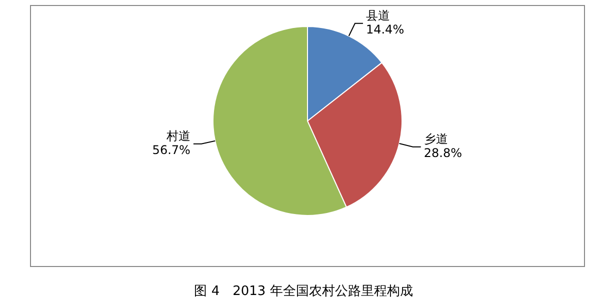 The height and width of the screenshot is (304, 607). What do you see at coordinates (436, 139) in the screenshot?
I see `slice-label: 乡道` at bounding box center [436, 139].